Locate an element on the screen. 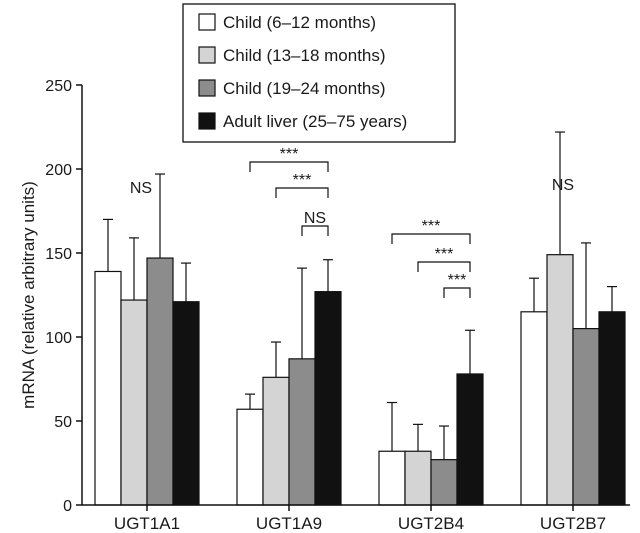 Image resolution: width=640 pixels, height=533 pixels. y-axis-title: mRNA (relative arbitrary units) is located at coordinates (28, 295).